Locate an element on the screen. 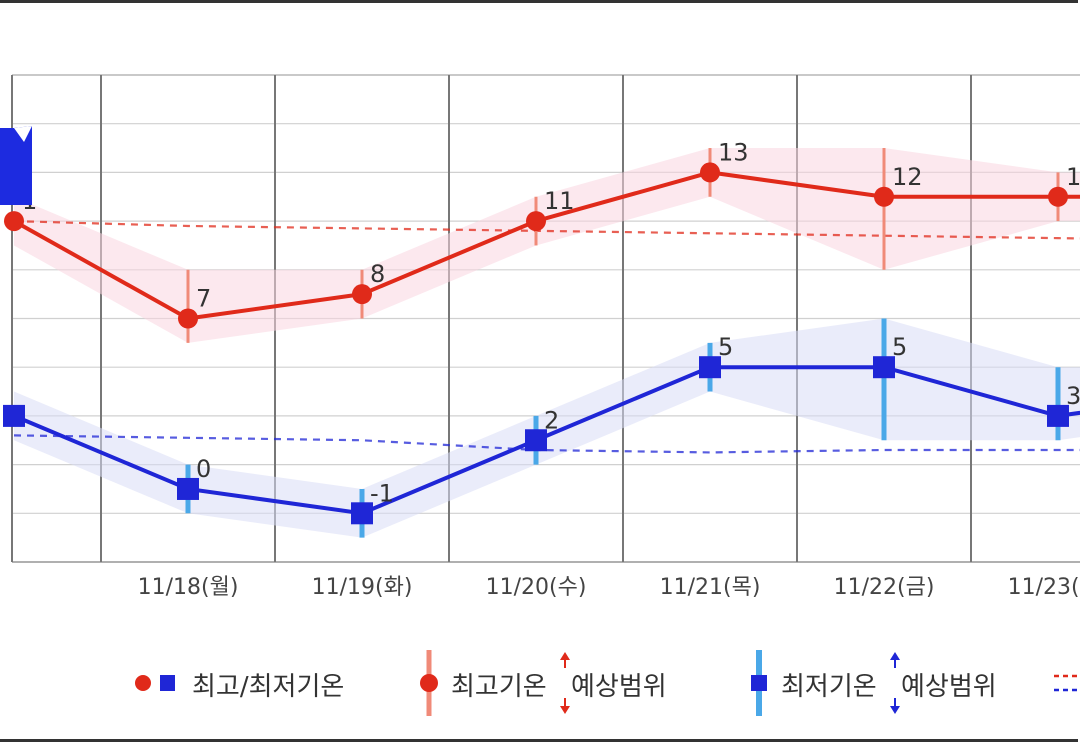  legend-item-high-range: 최고기온 예상범위 is located at coordinates (555, 683).